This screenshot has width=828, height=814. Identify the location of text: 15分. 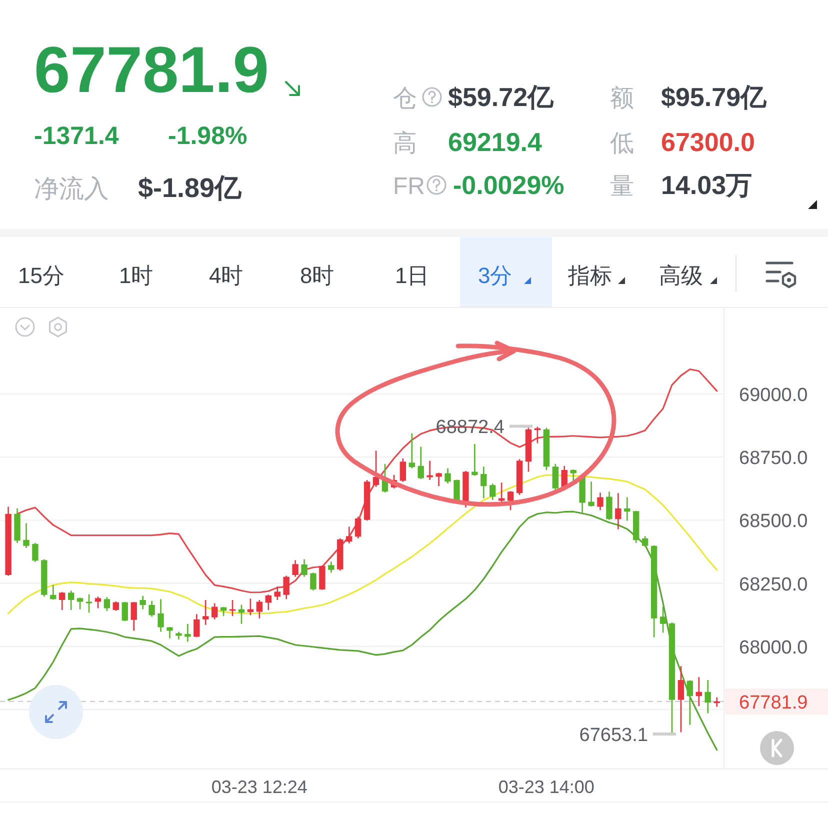
(41, 275).